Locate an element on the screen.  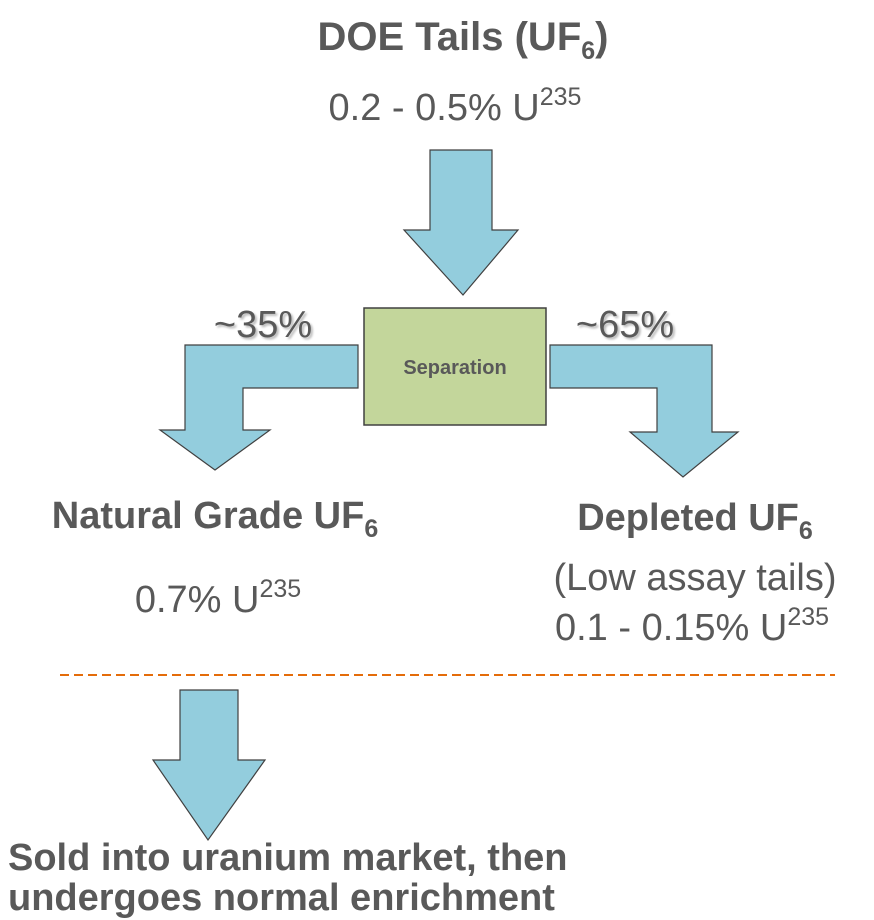
depleted-assay-text: 0.1 - 0.15% U is located at coordinates (671, 628).